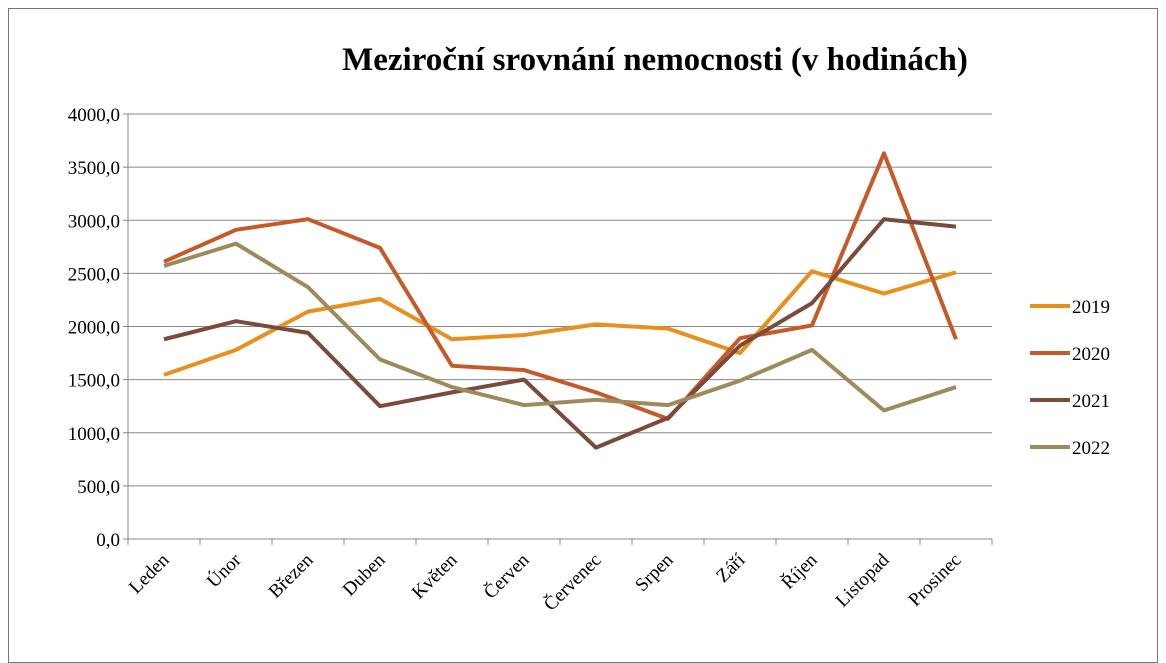  I want to click on x-tick-label: Leden, so click(149, 573).